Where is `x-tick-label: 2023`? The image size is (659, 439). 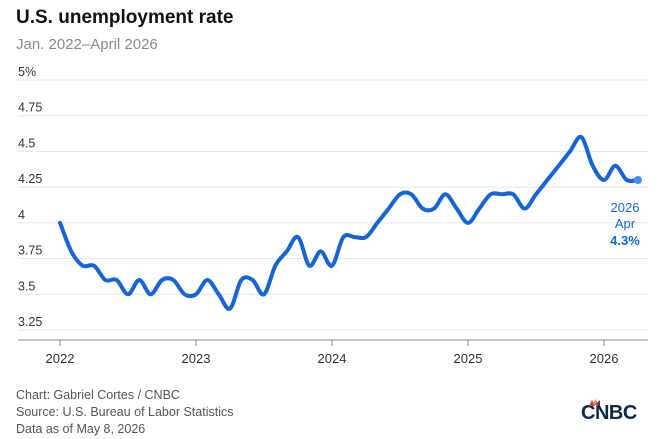 x-tick-label: 2023 is located at coordinates (196, 358).